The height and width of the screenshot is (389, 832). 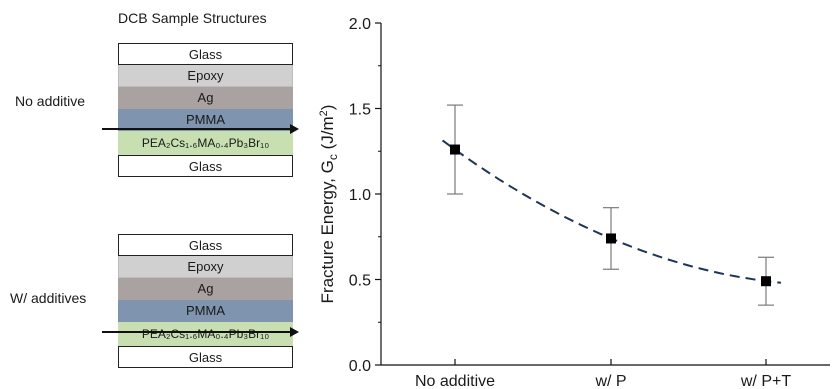 I want to click on y-ticks: 0.0 0.5 1.0 1.5 2.0, so click(x=365, y=195).